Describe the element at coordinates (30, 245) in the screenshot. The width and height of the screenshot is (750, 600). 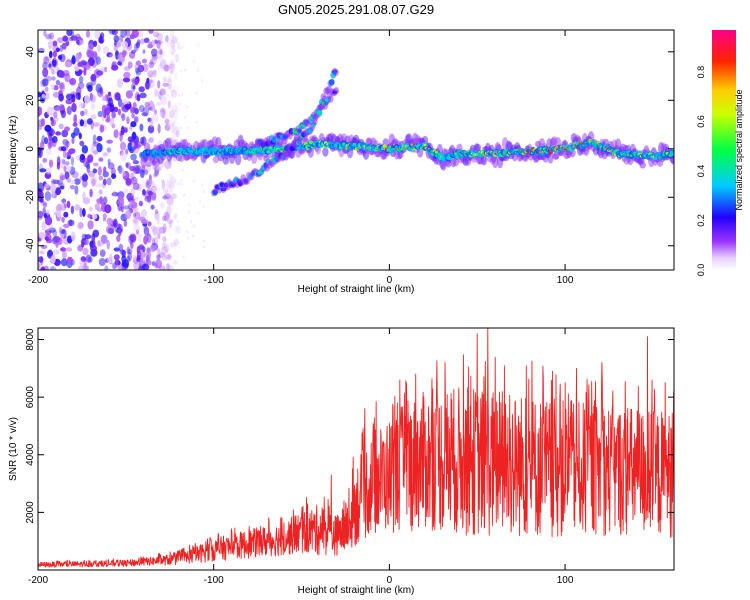
I see `spectrogram-ytick-label: -40` at that location.